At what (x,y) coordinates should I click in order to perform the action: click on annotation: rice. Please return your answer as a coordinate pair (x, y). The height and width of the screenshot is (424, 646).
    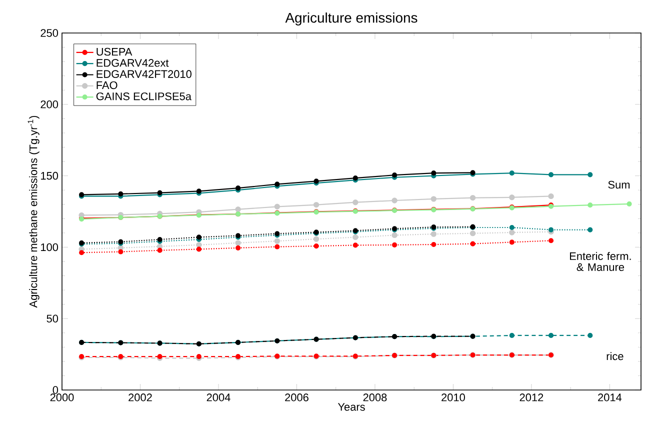
    Looking at the image, I should click on (615, 356).